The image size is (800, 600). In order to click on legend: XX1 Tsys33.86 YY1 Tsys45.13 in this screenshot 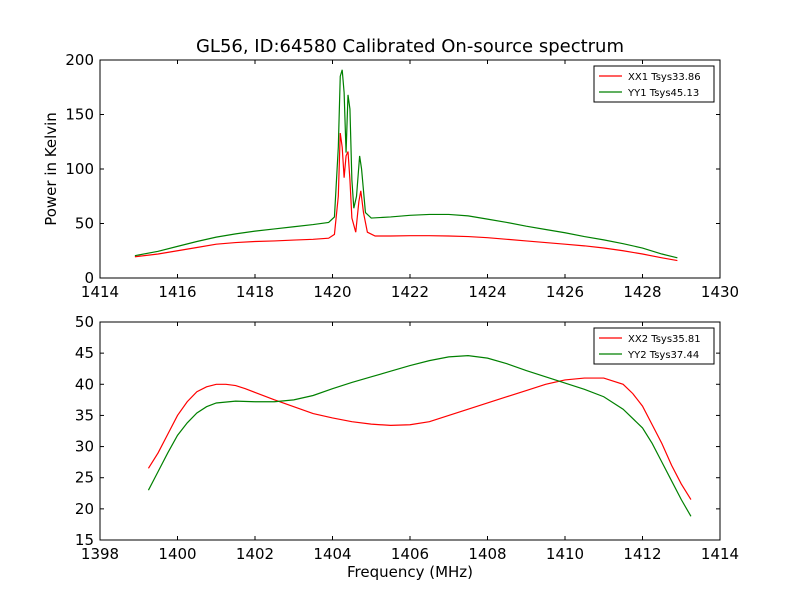, I will do `click(654, 84)`.